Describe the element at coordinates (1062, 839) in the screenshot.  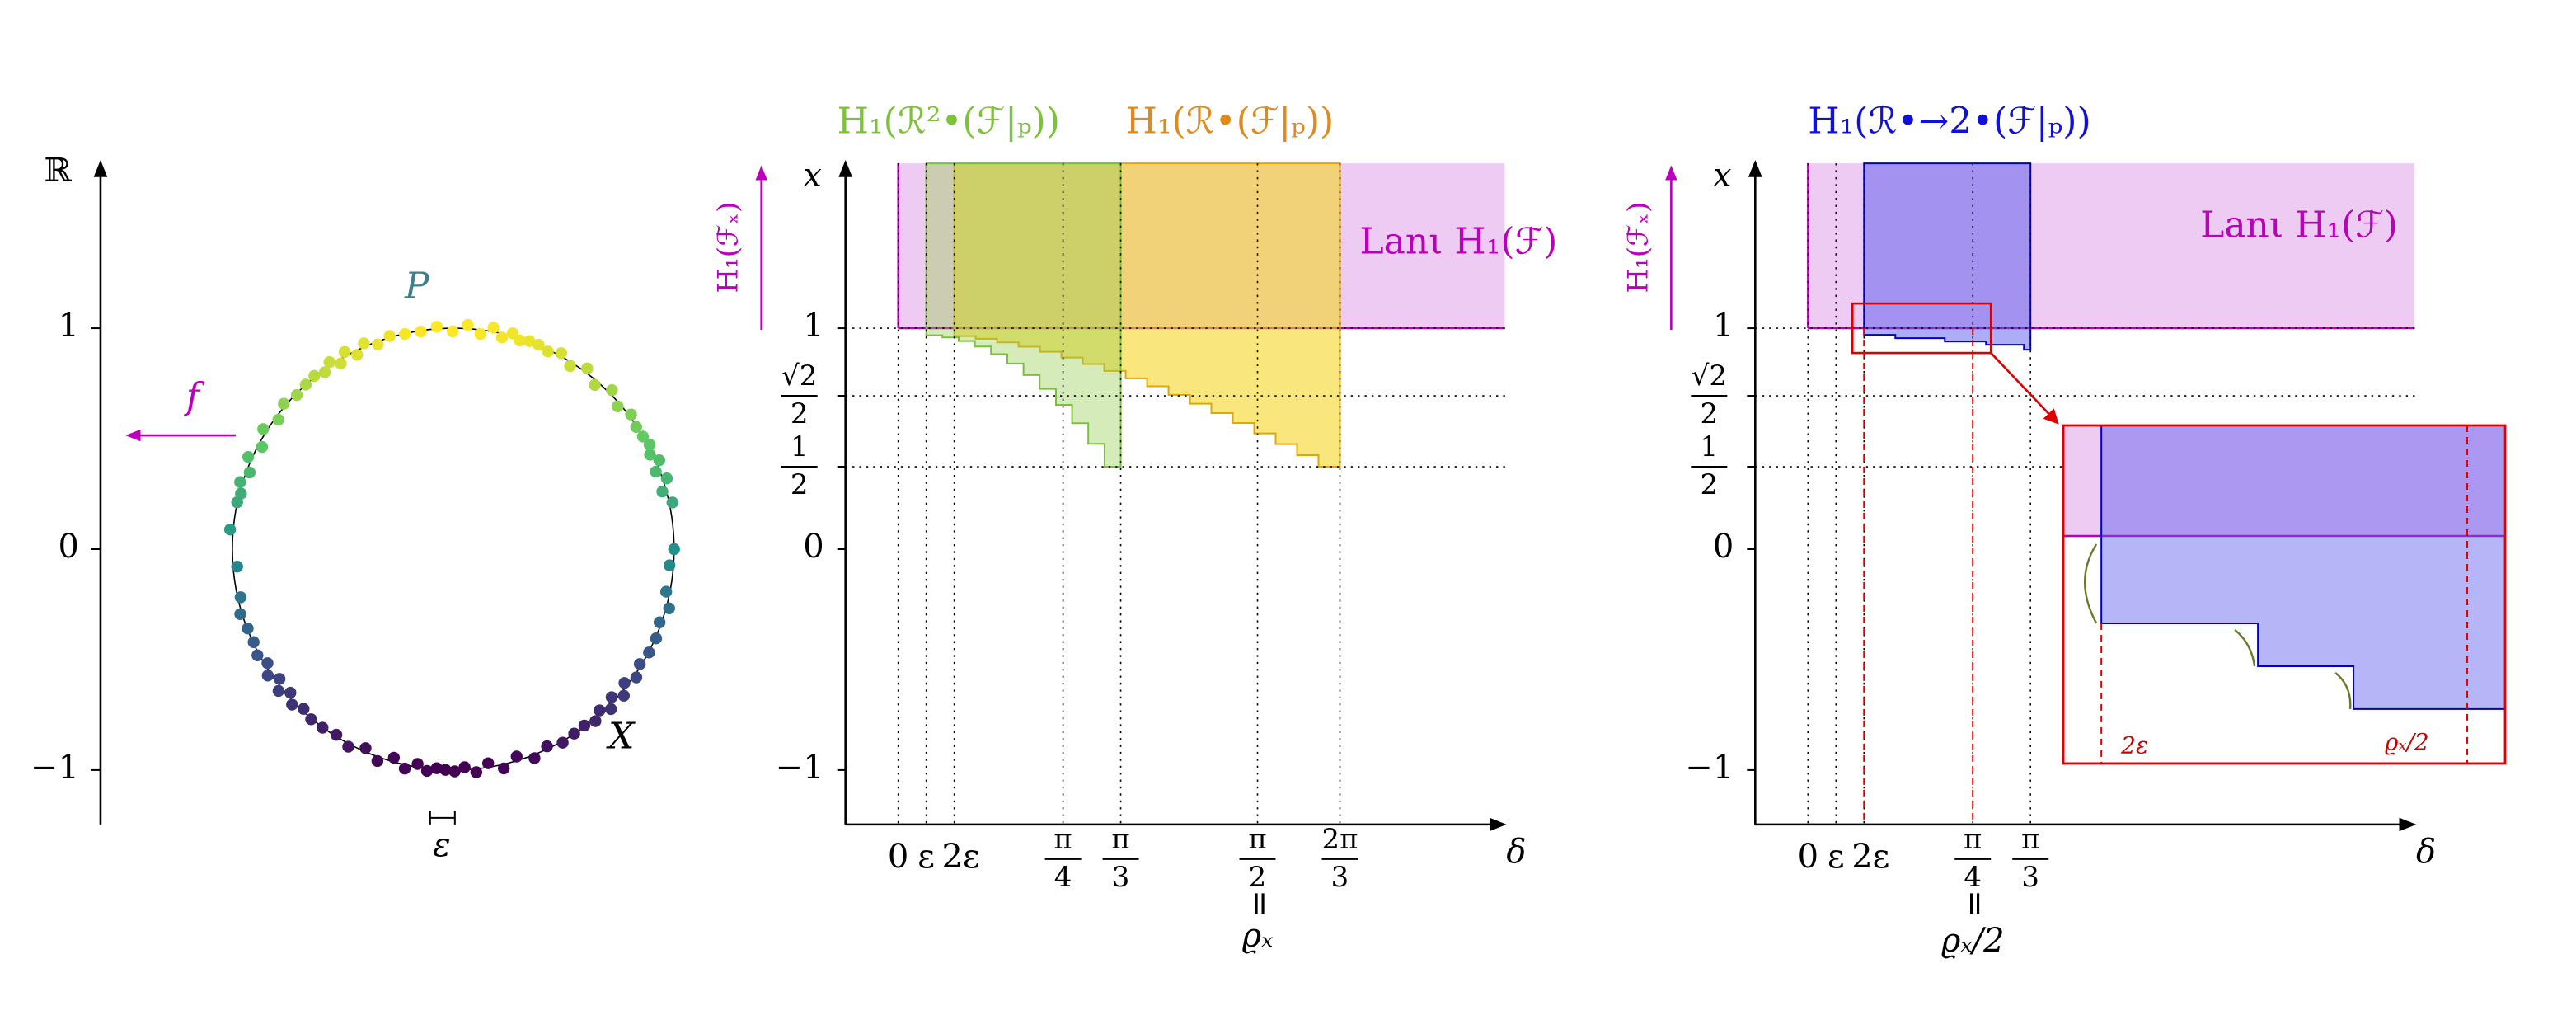
I see `tick-num: π` at that location.